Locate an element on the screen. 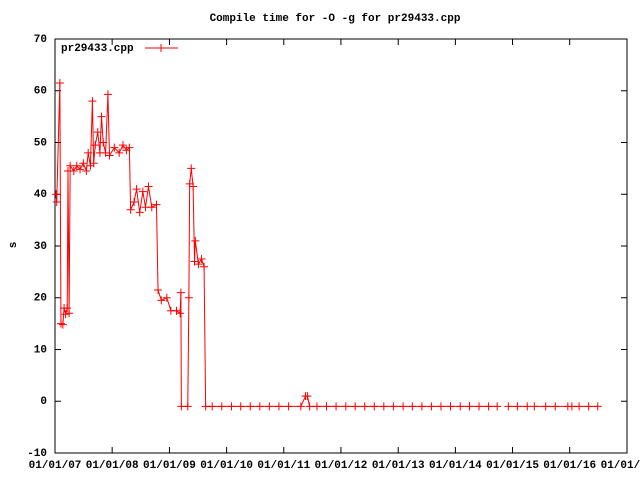  x-tick-label: 01/01/13 is located at coordinates (398, 466).